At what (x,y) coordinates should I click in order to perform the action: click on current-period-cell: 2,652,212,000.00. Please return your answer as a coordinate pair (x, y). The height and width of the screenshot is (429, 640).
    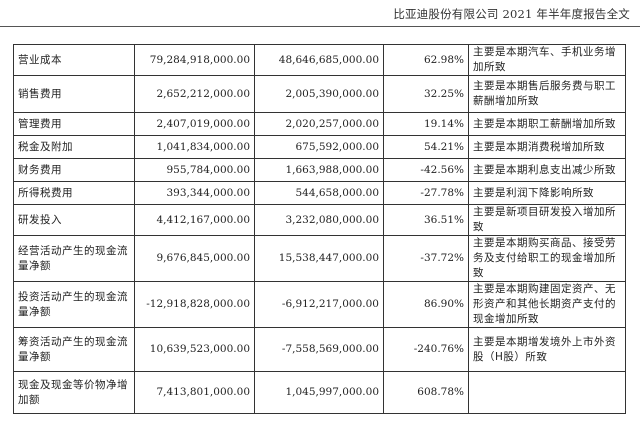
    Looking at the image, I should click on (194, 94).